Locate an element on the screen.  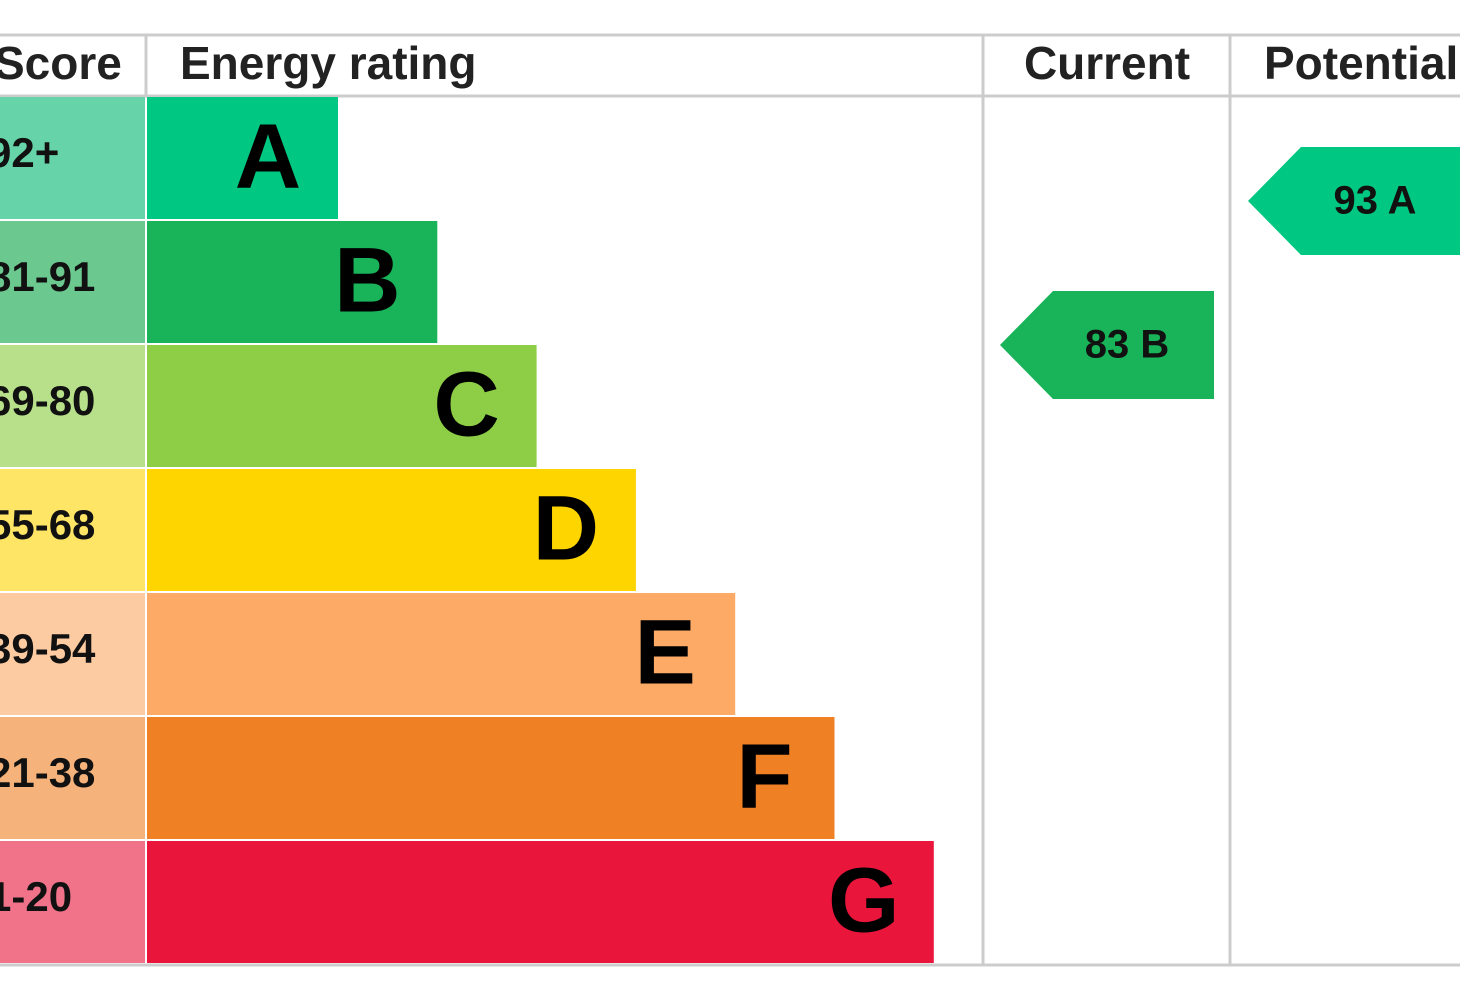
potential-header: Potential is located at coordinates (1361, 63).